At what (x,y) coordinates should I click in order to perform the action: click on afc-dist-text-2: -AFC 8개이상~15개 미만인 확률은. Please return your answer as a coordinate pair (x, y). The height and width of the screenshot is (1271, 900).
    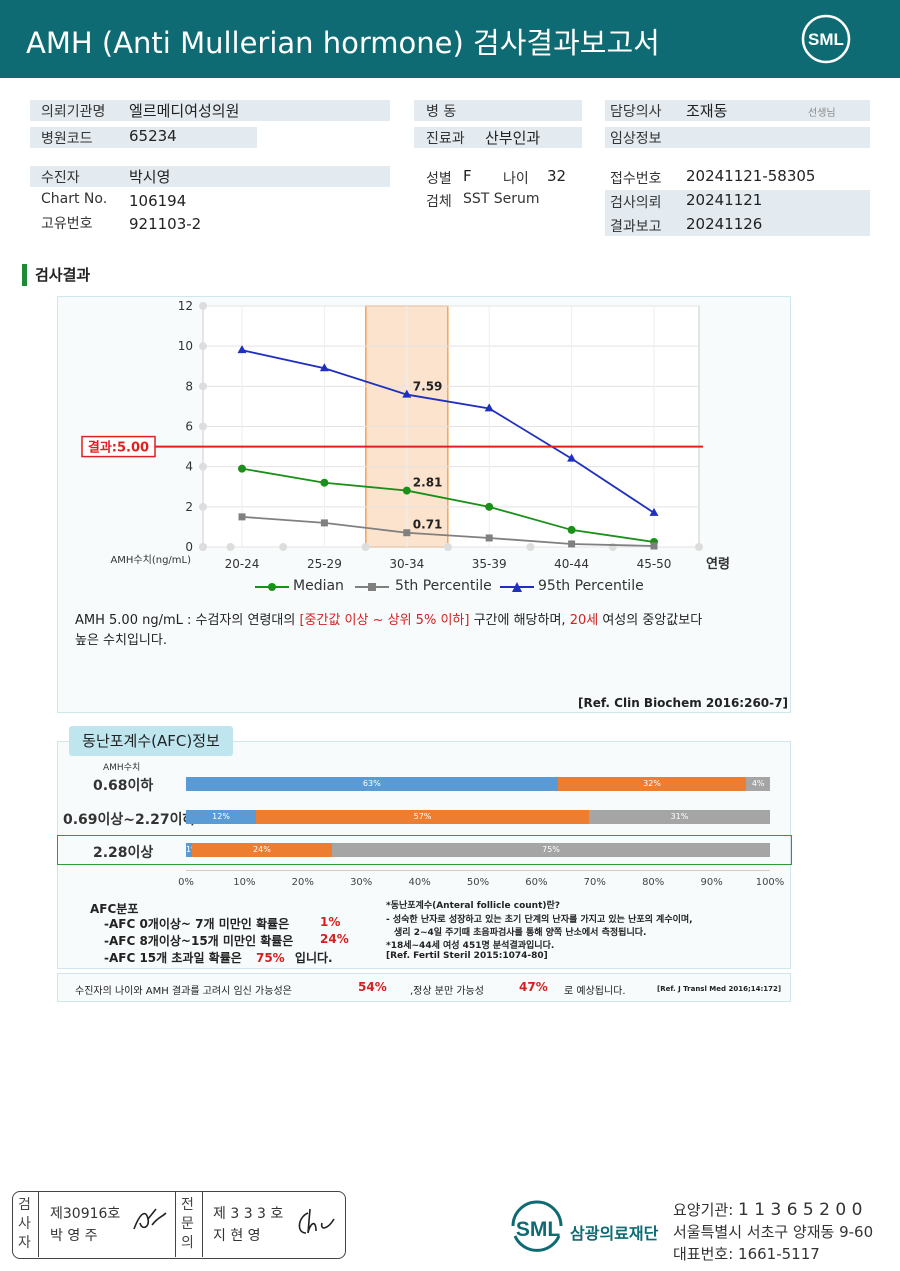
    Looking at the image, I should click on (199, 941).